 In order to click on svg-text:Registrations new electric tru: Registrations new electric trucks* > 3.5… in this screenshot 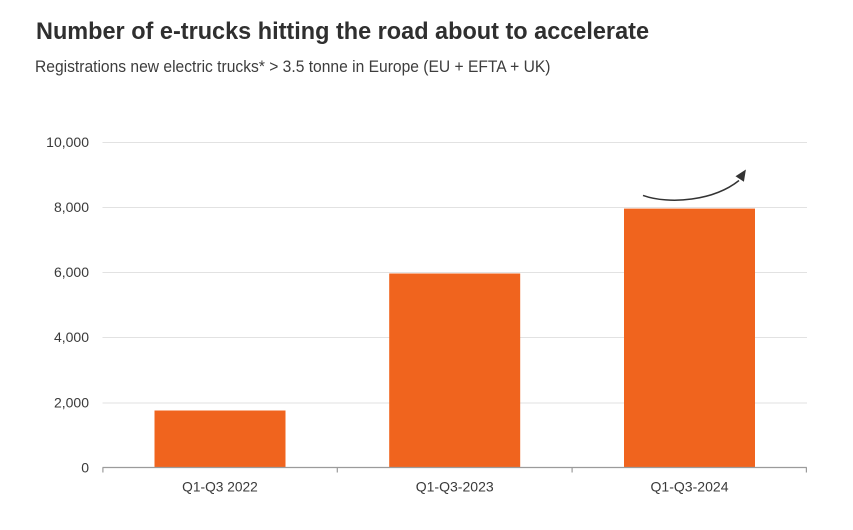, I will do `click(293, 67)`.